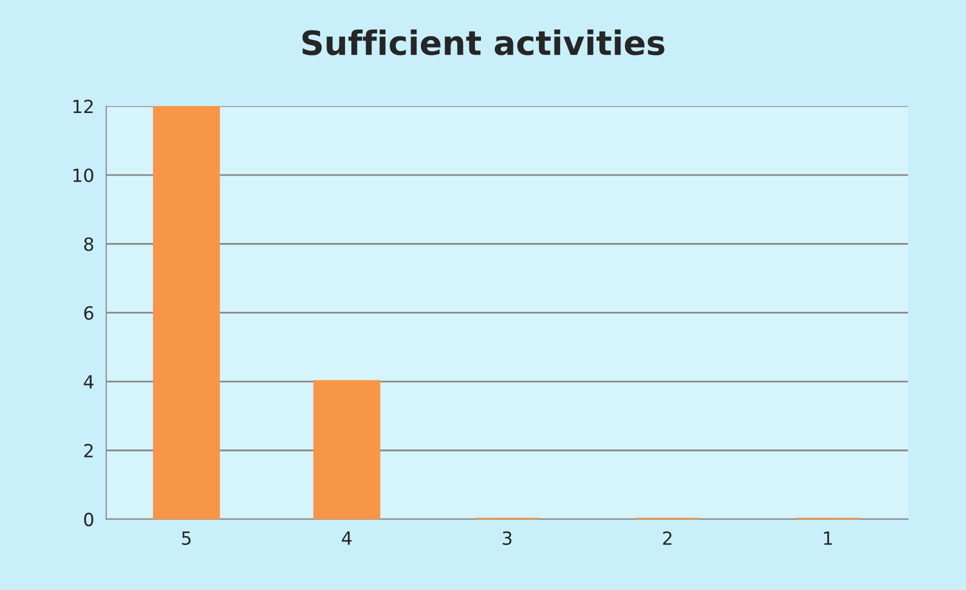  Describe the element at coordinates (89, 313) in the screenshot. I see `y-tick-label: 6` at that location.